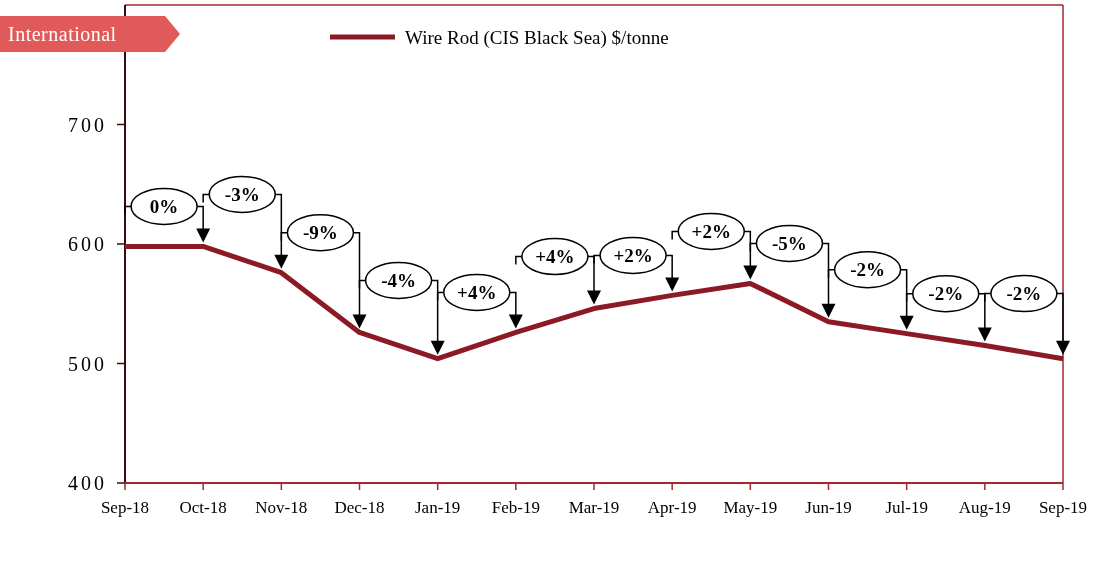 This screenshot has width=1096, height=567. What do you see at coordinates (359, 507) in the screenshot?
I see `x-tick-label: Dec-18` at bounding box center [359, 507].